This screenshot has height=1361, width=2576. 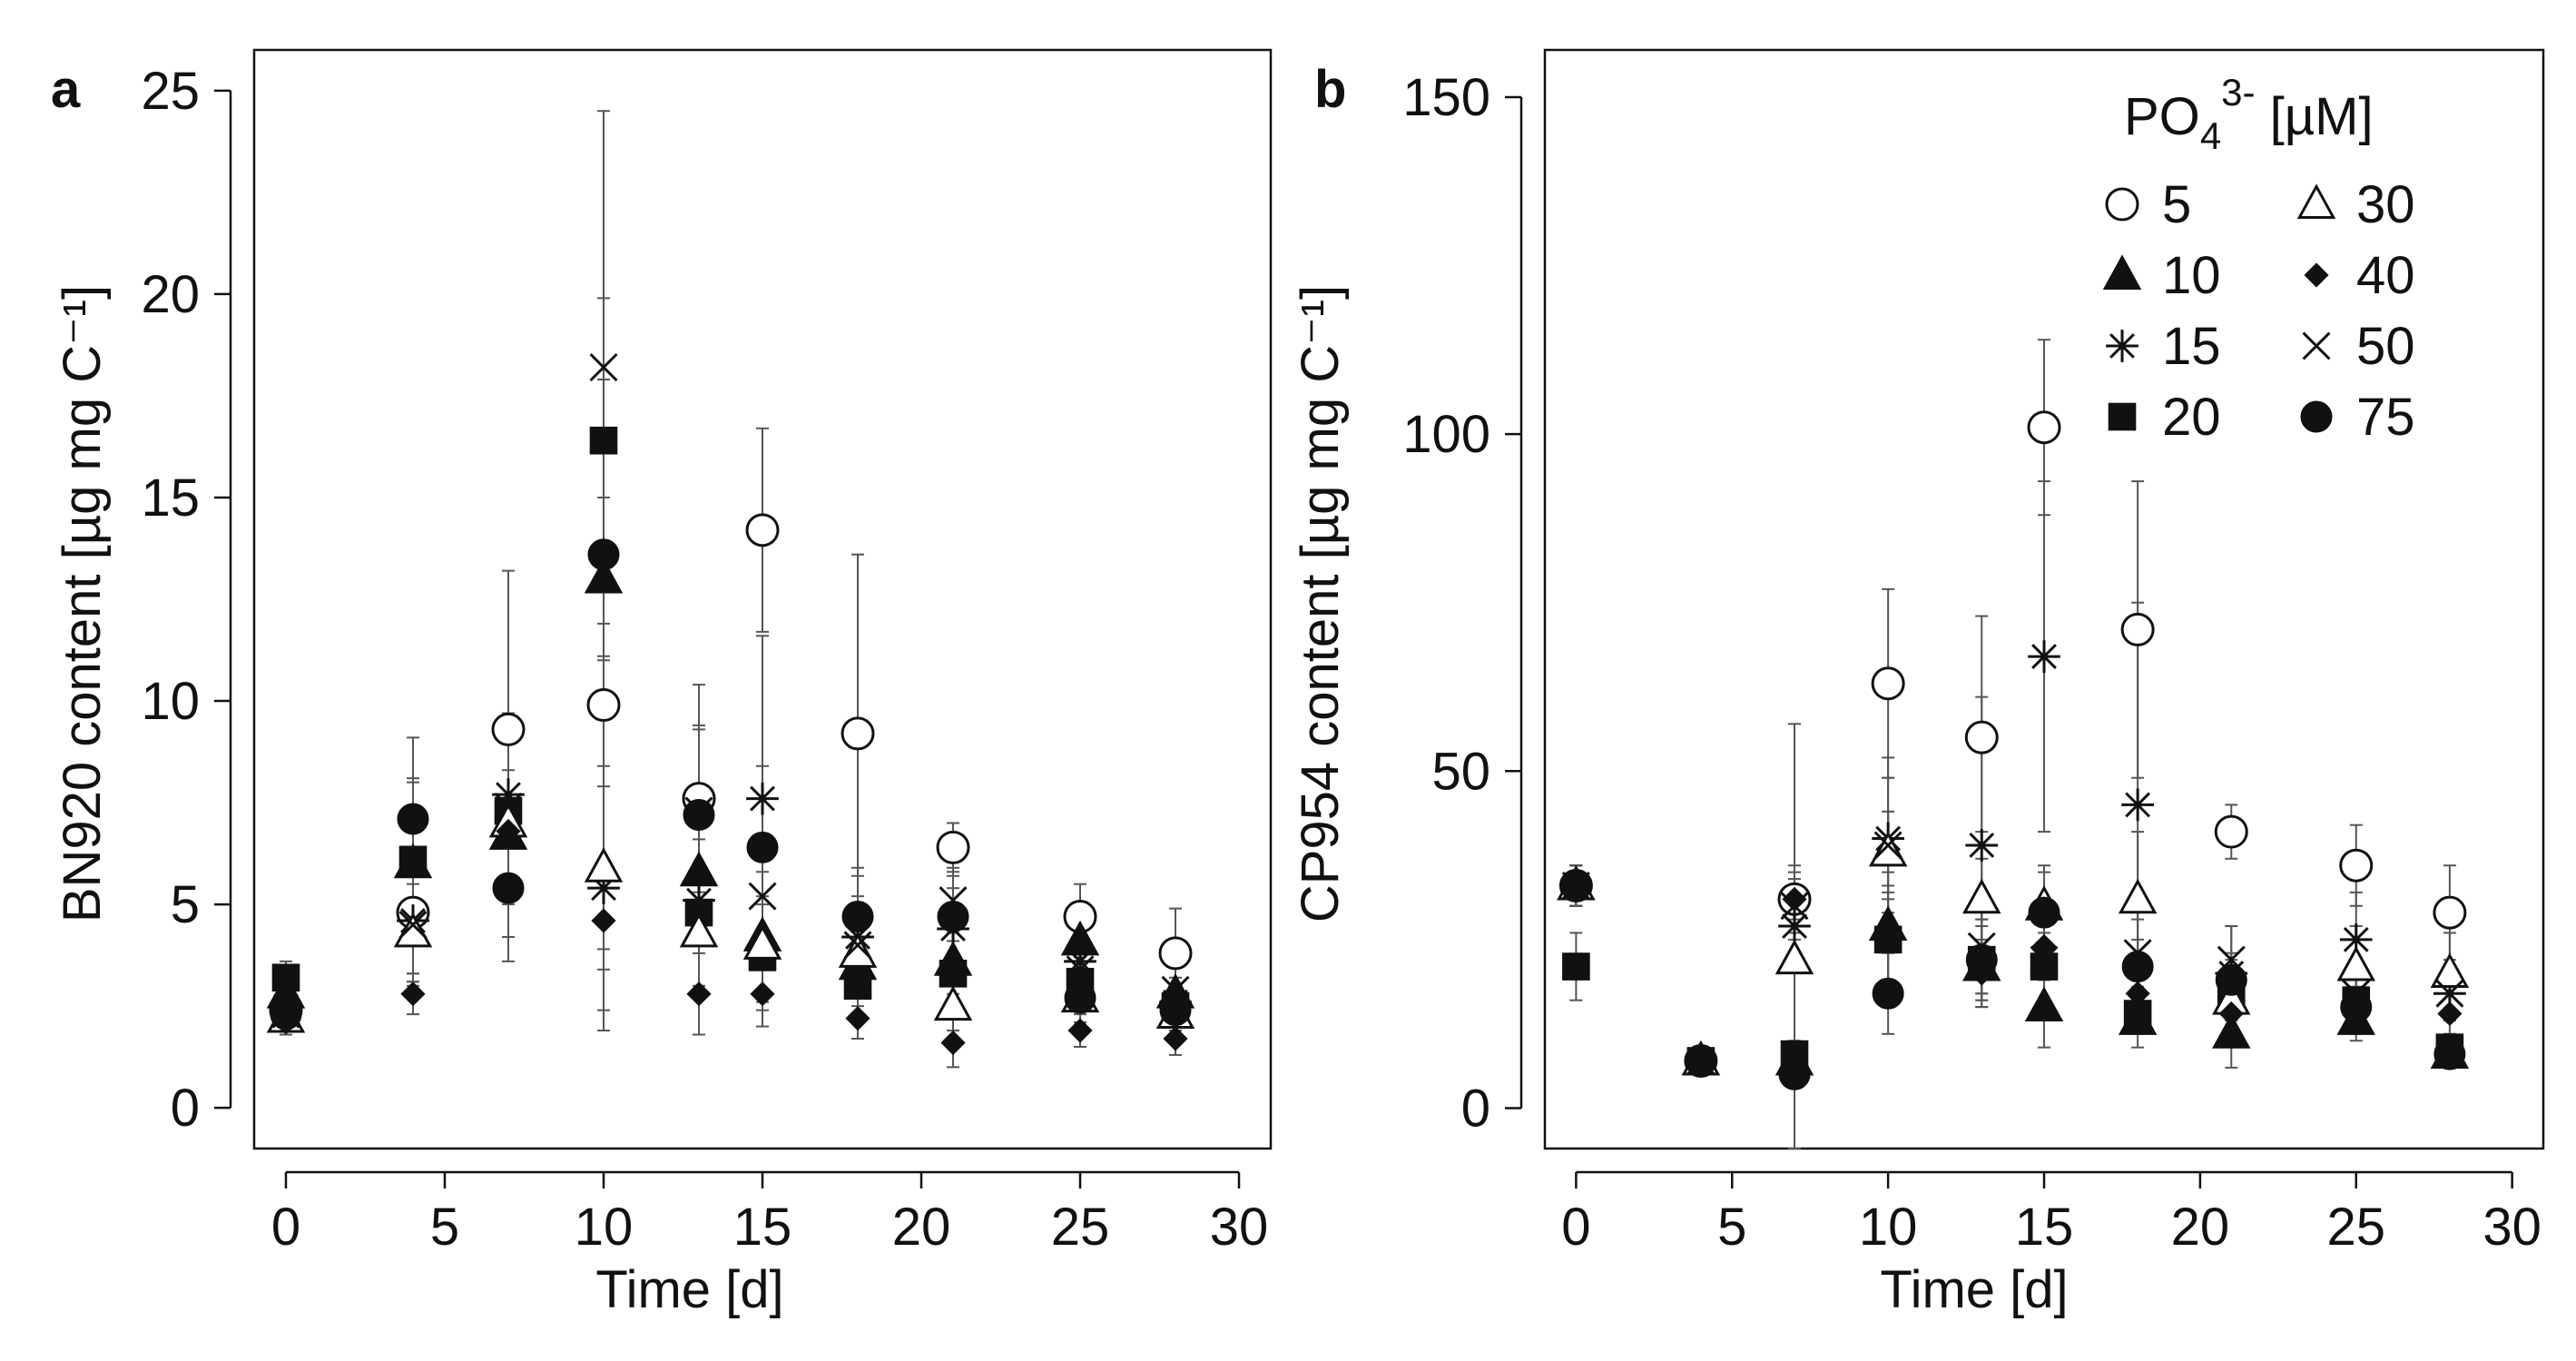 What do you see at coordinates (2210, 136) in the screenshot?
I see `legend-title-sub: 4` at bounding box center [2210, 136].